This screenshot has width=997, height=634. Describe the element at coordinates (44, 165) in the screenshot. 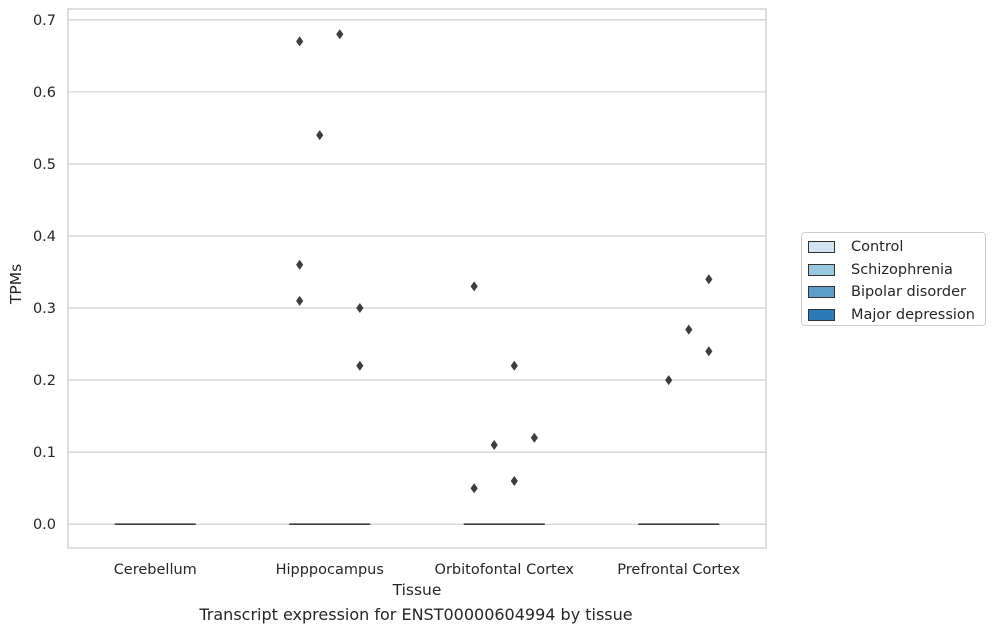

I see `y-tick-label: 0.5` at that location.